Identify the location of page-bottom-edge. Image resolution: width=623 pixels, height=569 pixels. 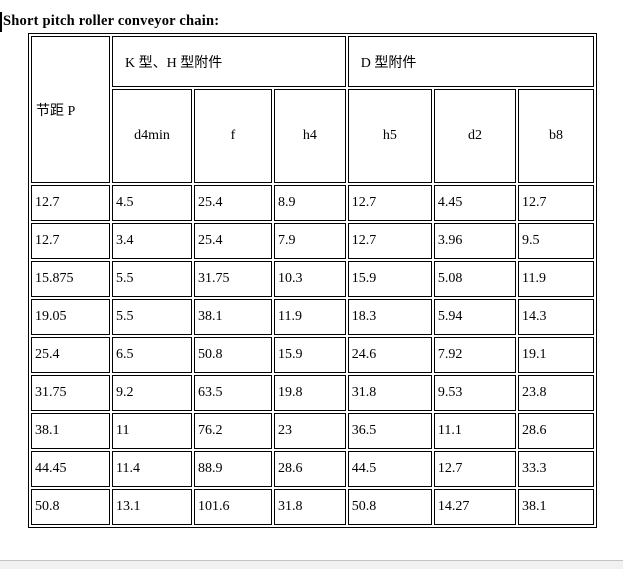
(311, 564).